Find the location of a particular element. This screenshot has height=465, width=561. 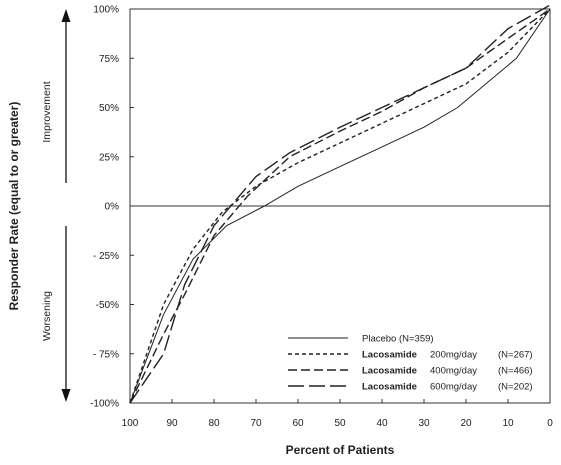

legend-n: (N=202) is located at coordinates (515, 387).